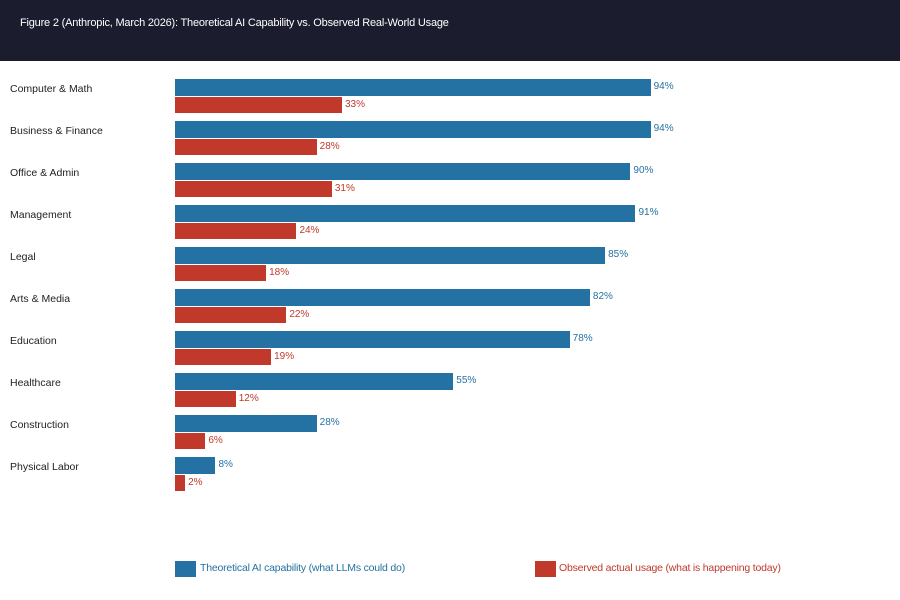 This screenshot has height=600, width=900. What do you see at coordinates (299, 314) in the screenshot?
I see `data-label: 22%` at bounding box center [299, 314].